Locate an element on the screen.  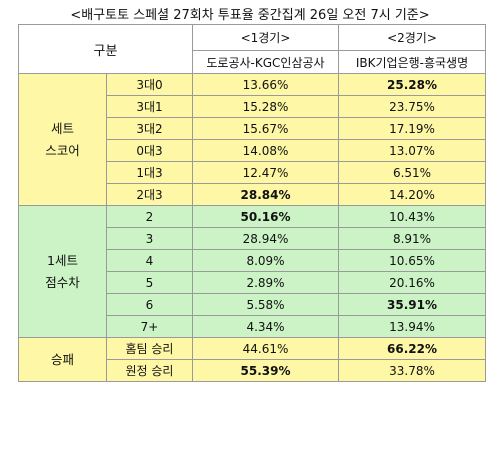
game1-rate: 28.84% is located at coordinates (265, 194).